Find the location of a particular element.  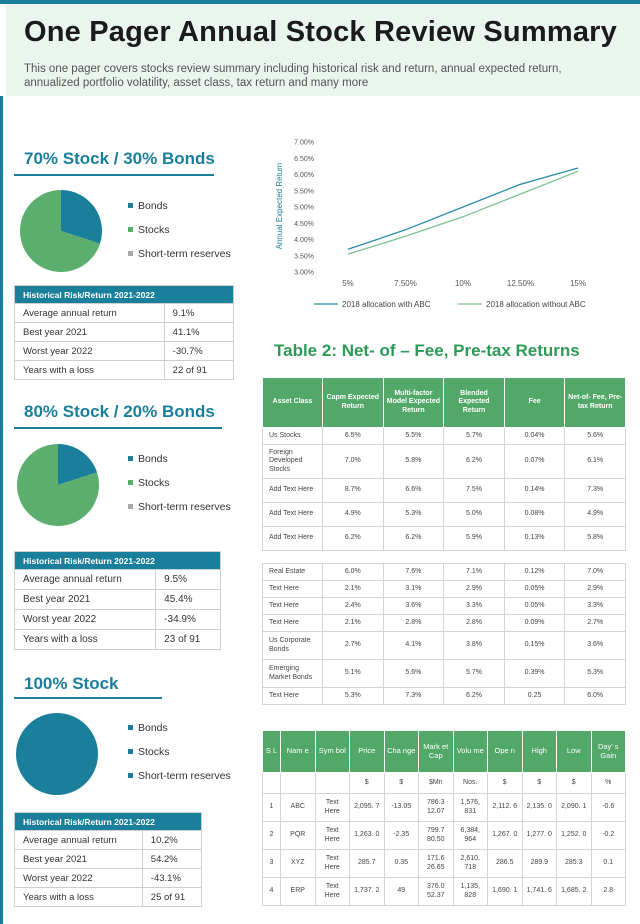

value-cell: 5.1% is located at coordinates (353, 673).